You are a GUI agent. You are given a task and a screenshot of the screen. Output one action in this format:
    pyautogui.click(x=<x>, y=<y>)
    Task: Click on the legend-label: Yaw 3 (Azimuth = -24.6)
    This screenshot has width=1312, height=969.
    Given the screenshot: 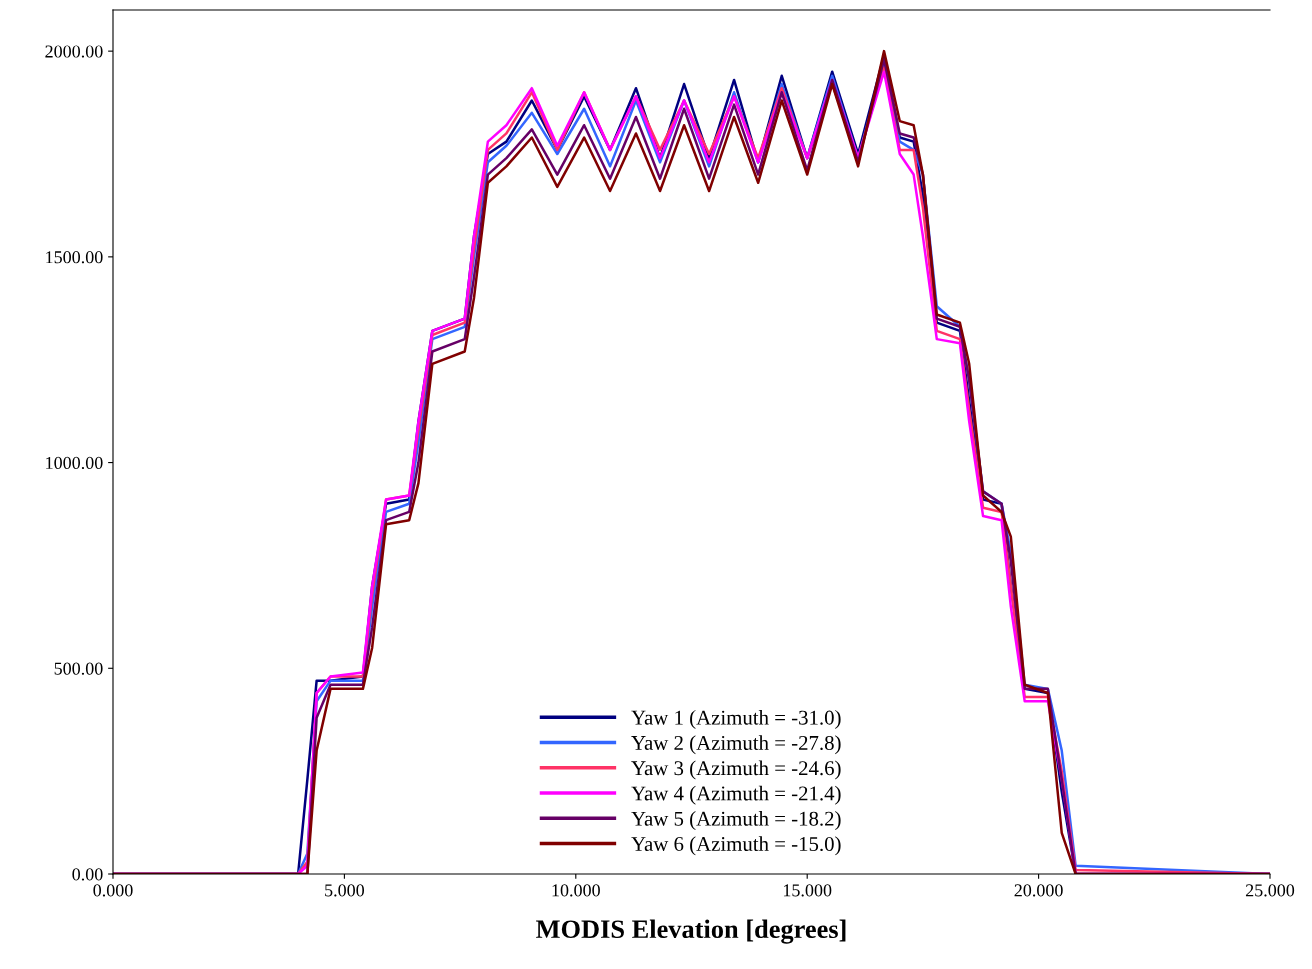 What is the action you would take?
    pyautogui.click(x=736, y=770)
    